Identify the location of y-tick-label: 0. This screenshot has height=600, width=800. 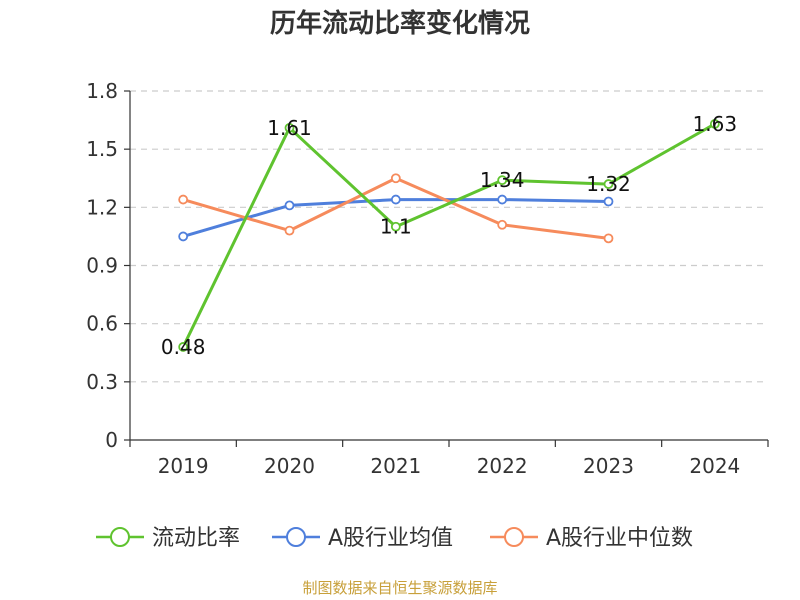
(111, 440).